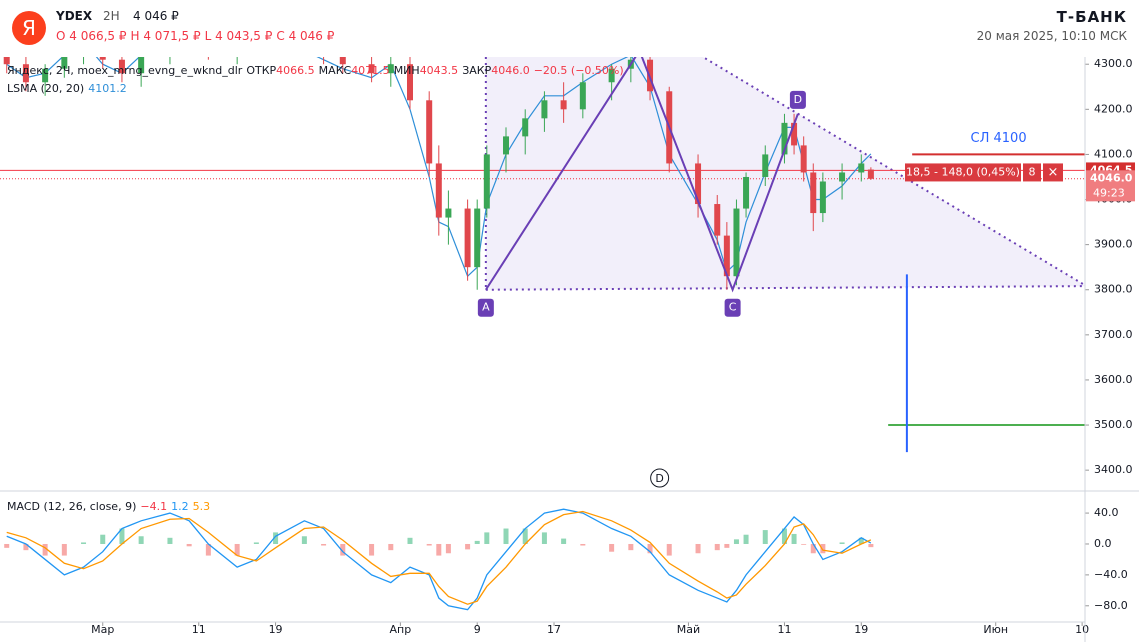  What do you see at coordinates (1113, 153) in the screenshot?
I see `y-tick-label: 4100.0` at bounding box center [1113, 153].